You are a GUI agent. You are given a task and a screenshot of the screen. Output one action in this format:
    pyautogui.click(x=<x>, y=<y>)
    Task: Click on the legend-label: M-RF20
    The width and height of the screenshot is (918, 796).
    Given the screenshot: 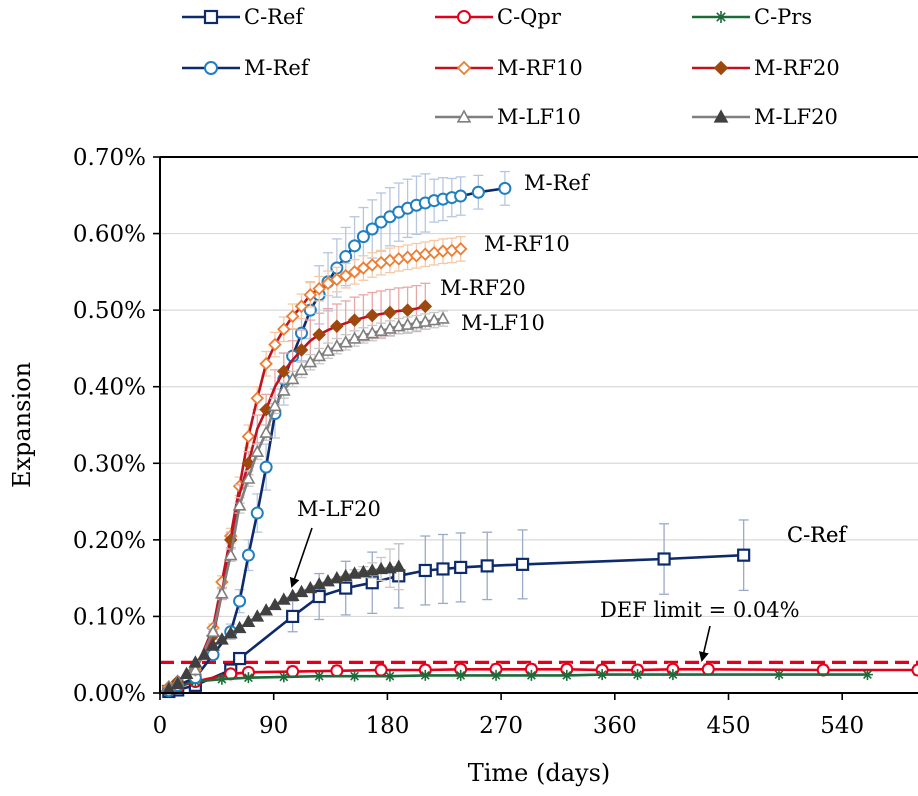 What is the action you would take?
    pyautogui.click(x=797, y=68)
    